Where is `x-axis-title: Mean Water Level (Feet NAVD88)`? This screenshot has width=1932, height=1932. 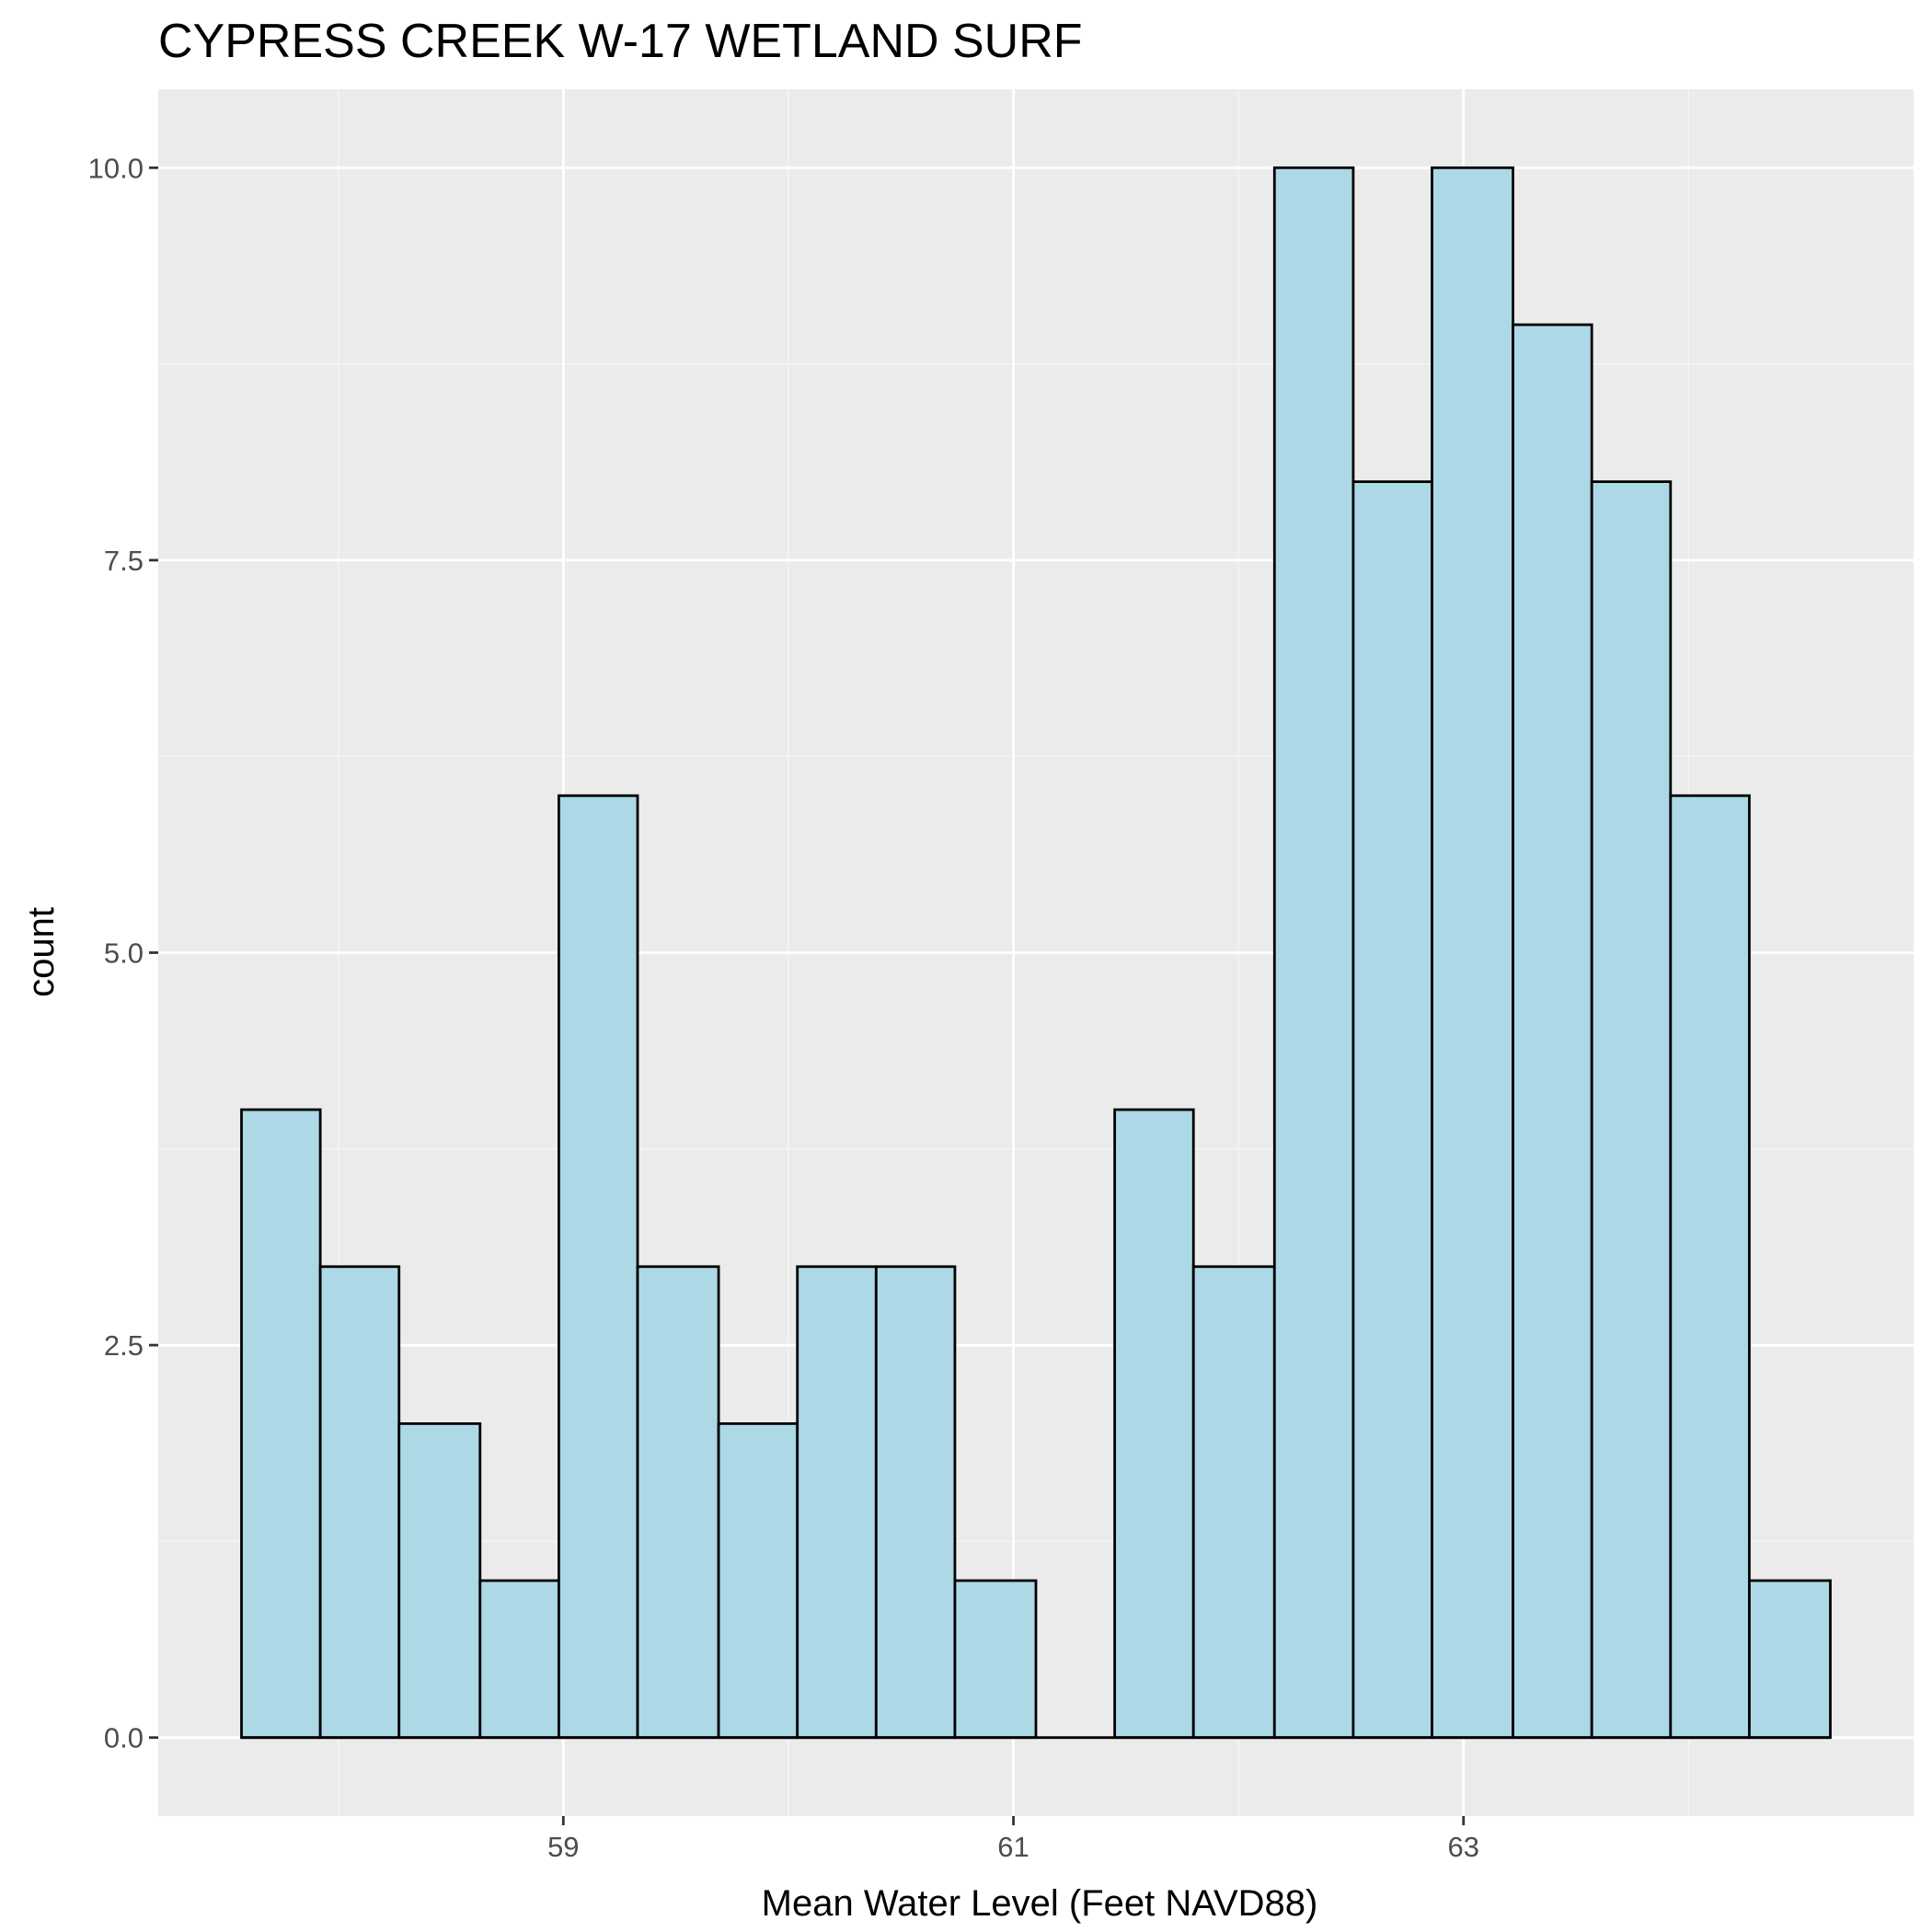 x-axis-title: Mean Water Level (Feet NAVD88) is located at coordinates (1040, 1903).